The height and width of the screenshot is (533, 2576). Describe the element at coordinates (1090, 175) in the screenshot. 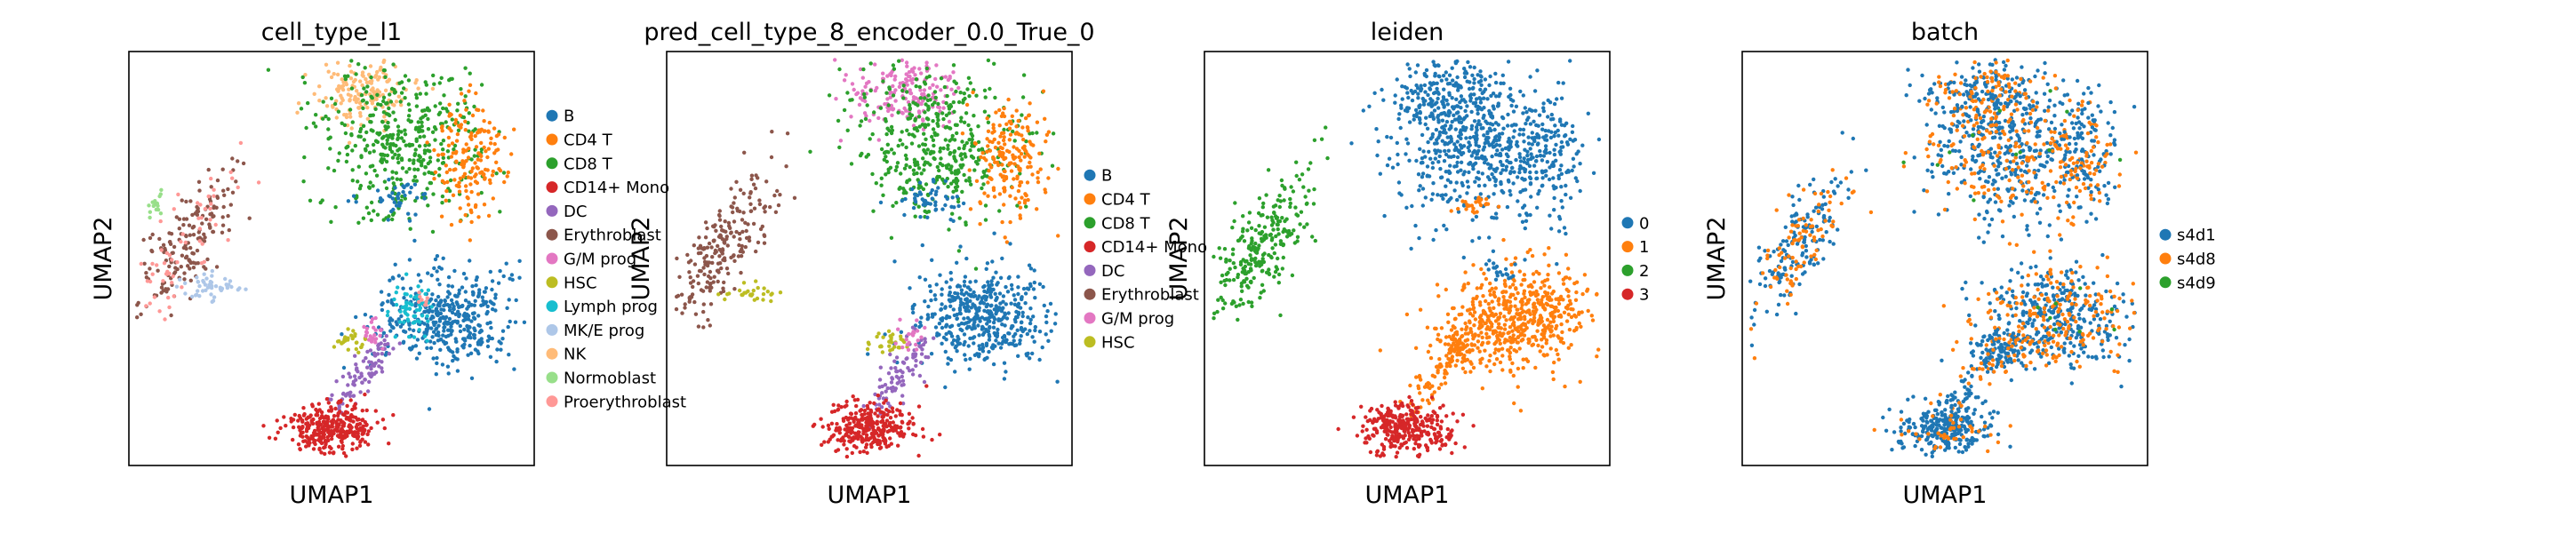

I see `legend-marker` at that location.